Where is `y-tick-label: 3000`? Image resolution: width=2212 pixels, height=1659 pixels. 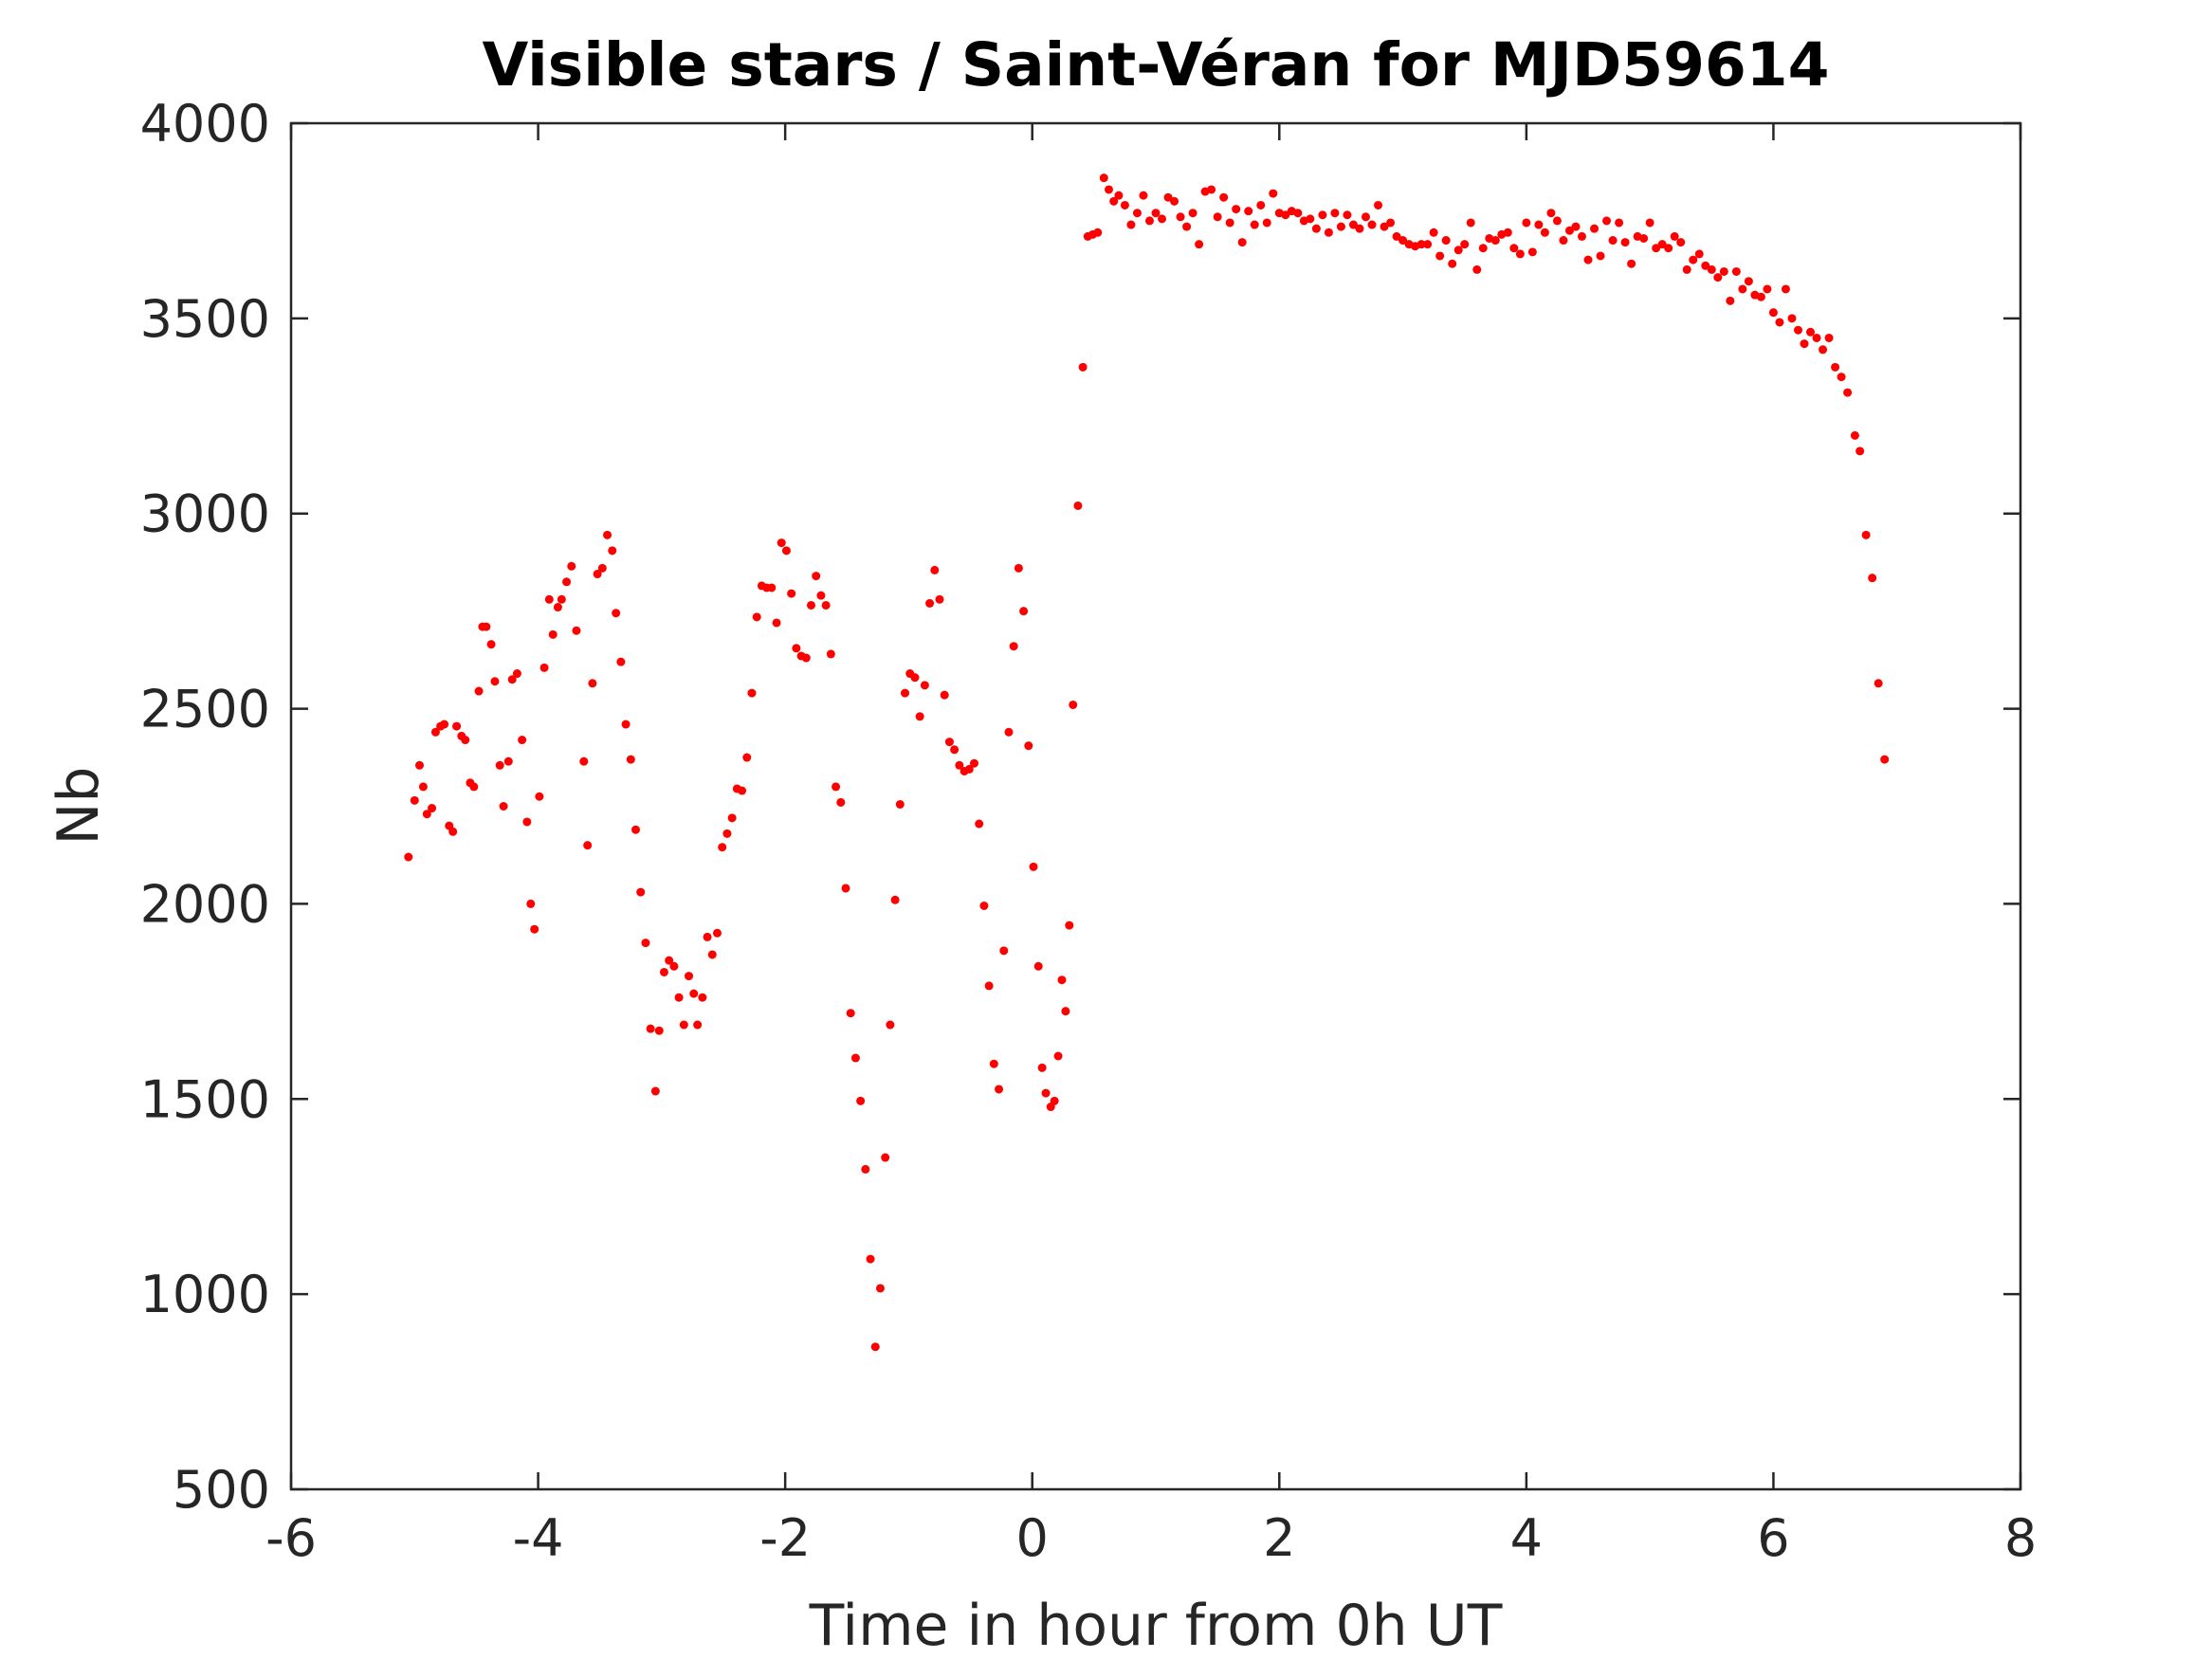 y-tick-label: 3000 is located at coordinates (205, 514).